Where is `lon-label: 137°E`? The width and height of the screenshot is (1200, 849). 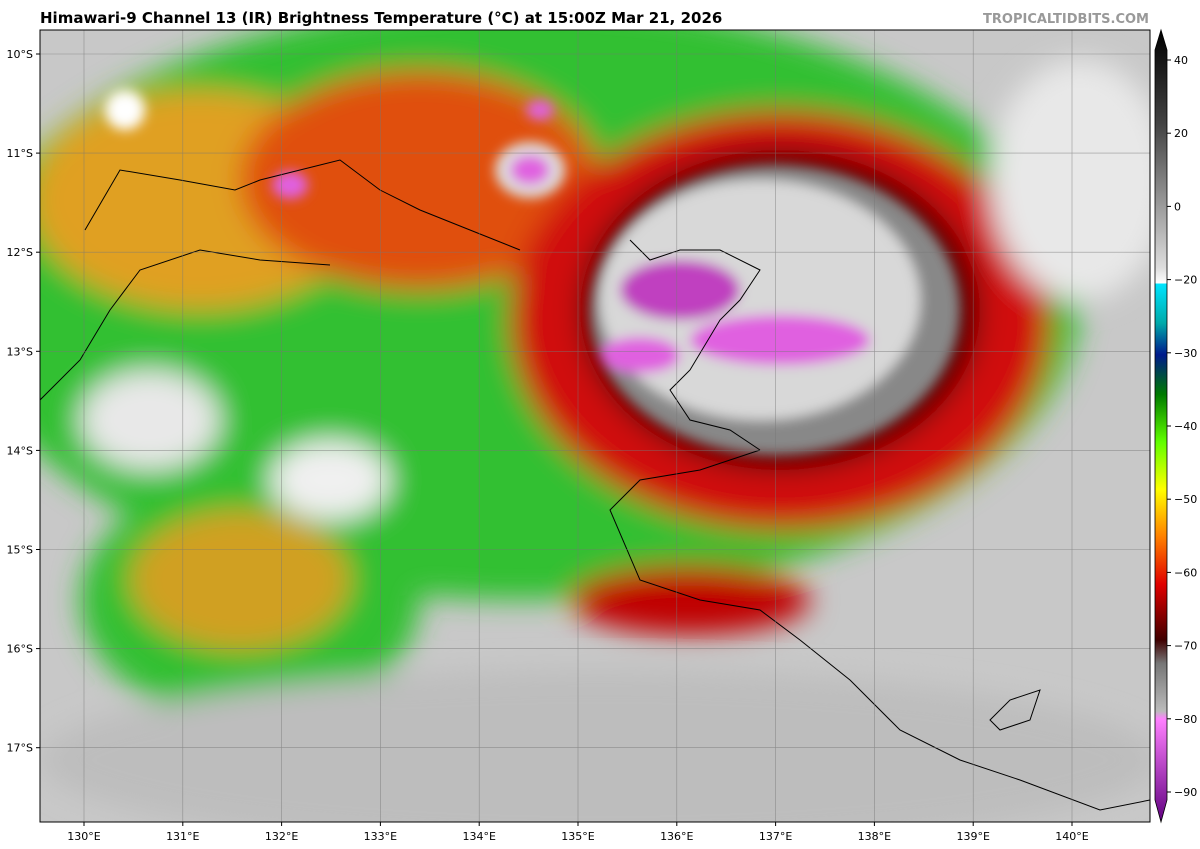
lon-label: 137°E is located at coordinates (775, 836).